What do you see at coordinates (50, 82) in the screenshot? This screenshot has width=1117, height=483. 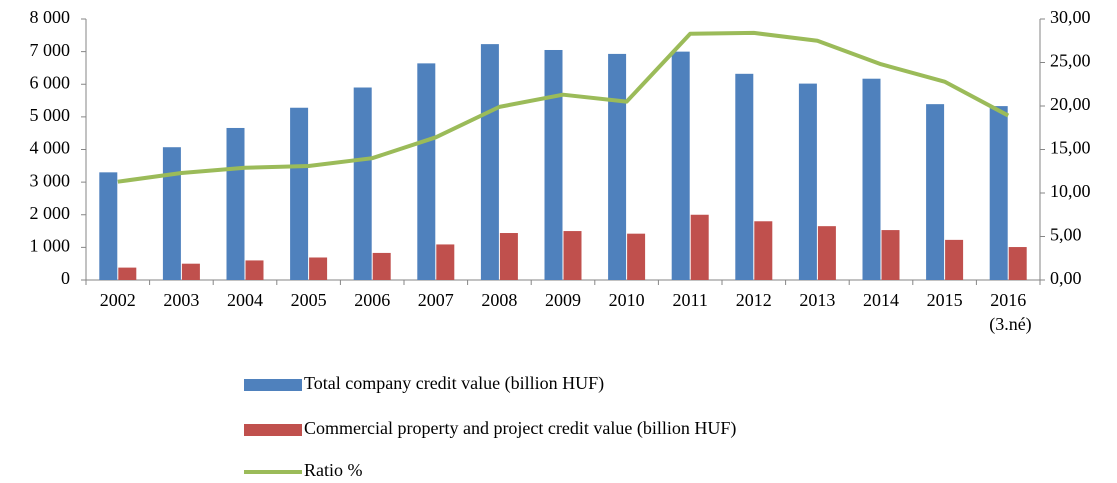 I see `y-tick-label: 6 000` at bounding box center [50, 82].